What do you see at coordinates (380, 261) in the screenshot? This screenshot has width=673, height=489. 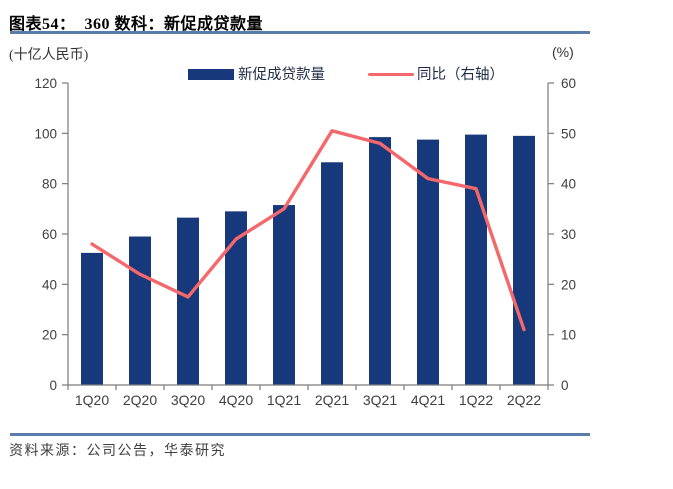 I see `bar-3Q21` at bounding box center [380, 261].